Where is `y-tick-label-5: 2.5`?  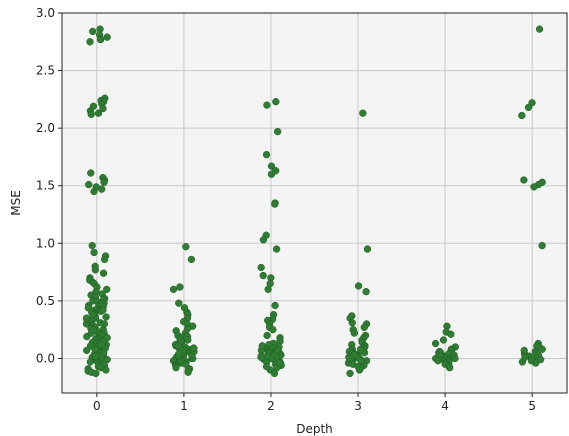
y-tick-label-5: 2.5 is located at coordinates (45, 71).